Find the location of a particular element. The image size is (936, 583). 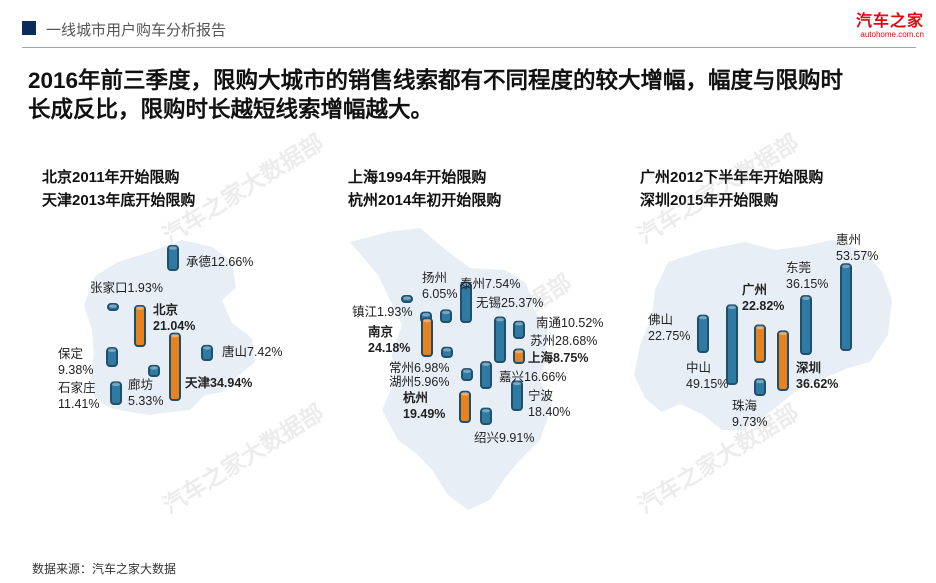

label-nantong: 南通10.52% is located at coordinates (570, 323).